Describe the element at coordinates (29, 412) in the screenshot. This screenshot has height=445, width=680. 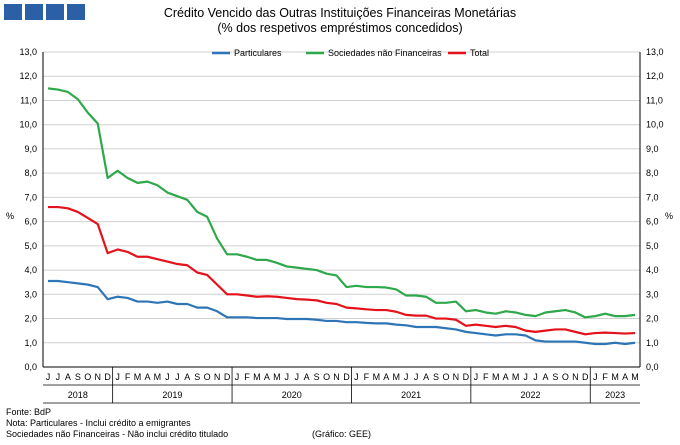
I see `footer-source: Fonte: BdP` at that location.